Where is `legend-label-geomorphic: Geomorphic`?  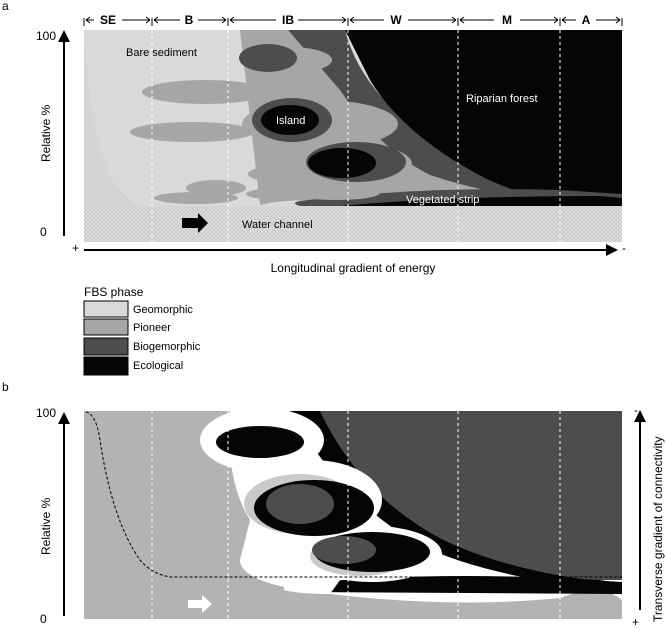
legend-label-geomorphic: Geomorphic is located at coordinates (163, 310).